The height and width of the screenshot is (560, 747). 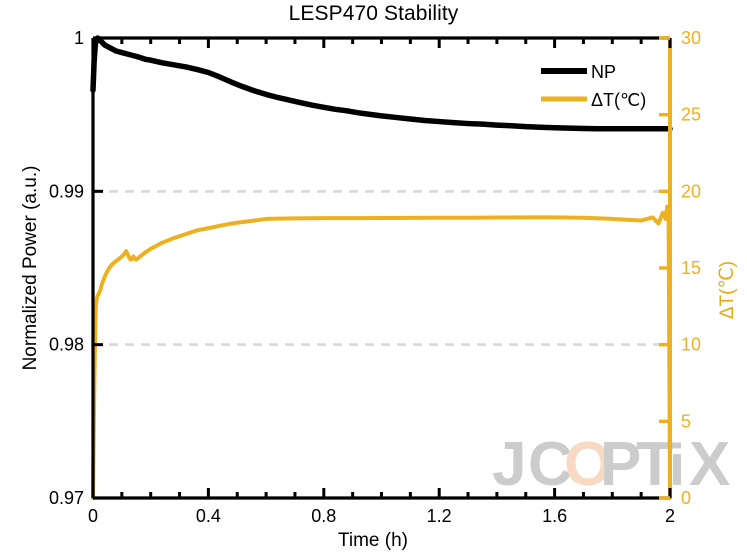 I want to click on y-axis-tick-labels-right: 30 25 20 15 10 5 0, so click(x=691, y=268).